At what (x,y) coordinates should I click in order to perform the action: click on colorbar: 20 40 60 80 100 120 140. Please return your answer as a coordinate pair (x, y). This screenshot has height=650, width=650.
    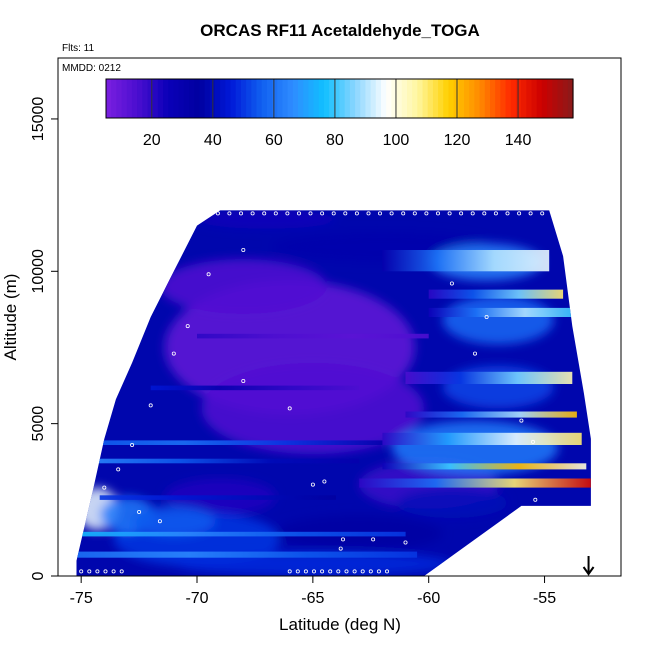
    Looking at the image, I should click on (339, 113).